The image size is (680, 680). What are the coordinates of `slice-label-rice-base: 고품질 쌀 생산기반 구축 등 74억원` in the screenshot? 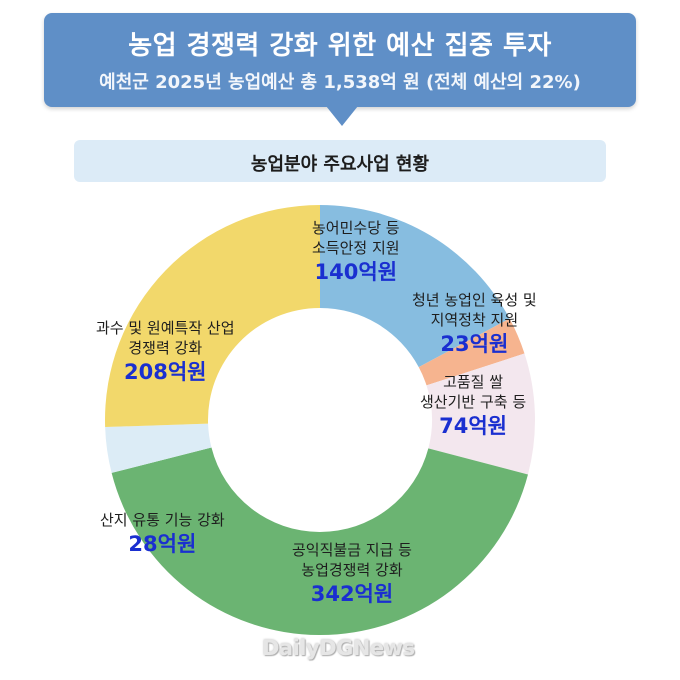 It's located at (473, 406).